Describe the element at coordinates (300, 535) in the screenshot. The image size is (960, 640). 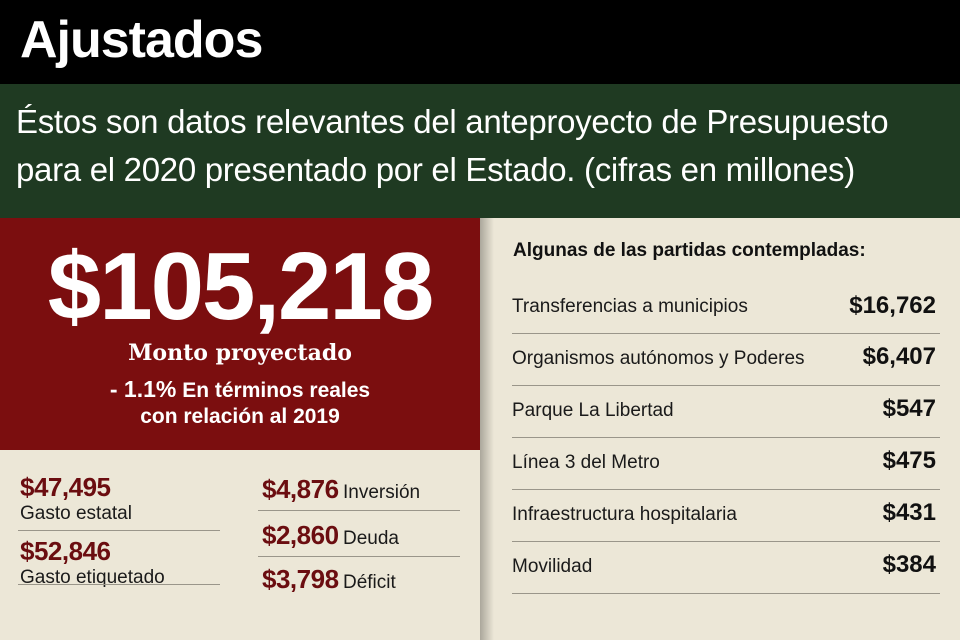
I see `stat-value: $2,860` at that location.